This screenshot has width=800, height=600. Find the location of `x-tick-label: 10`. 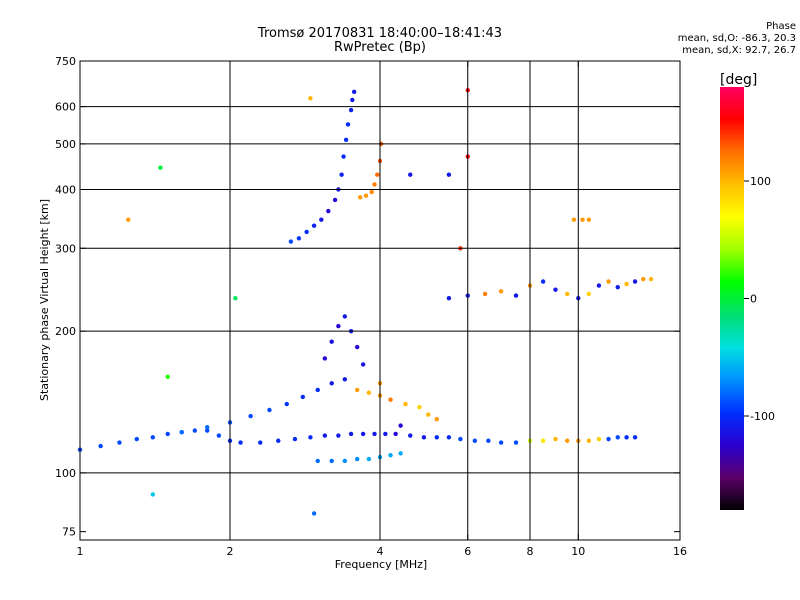

x-tick-label: 10 is located at coordinates (578, 551).